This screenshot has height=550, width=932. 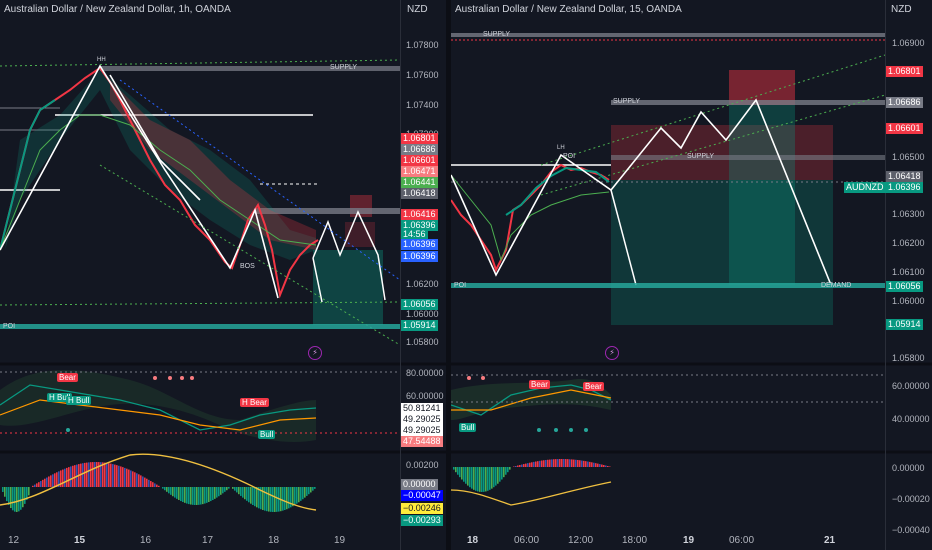 I want to click on supply-label: SUPPLY, so click(x=701, y=156).